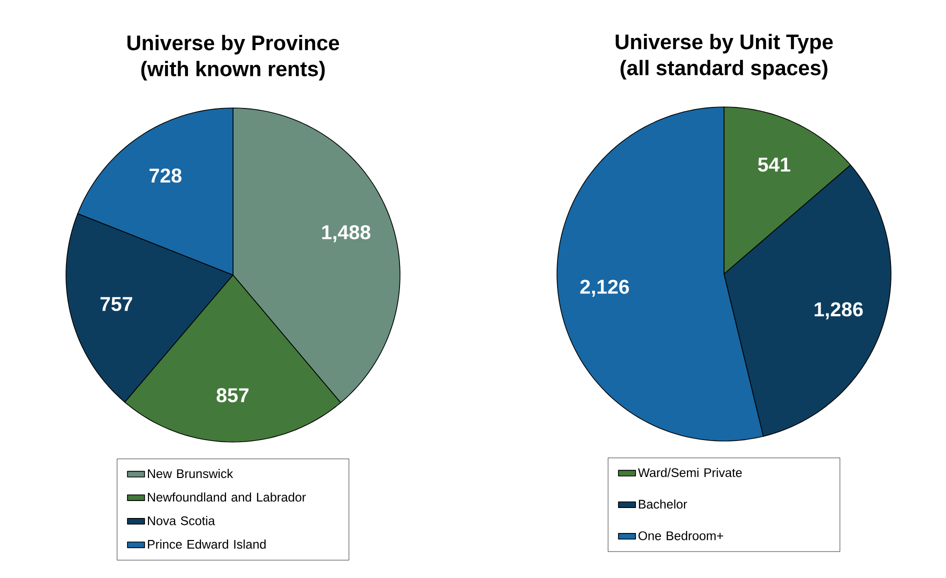  What do you see at coordinates (838, 311) in the screenshot?
I see `data-label: 1,286` at bounding box center [838, 311].